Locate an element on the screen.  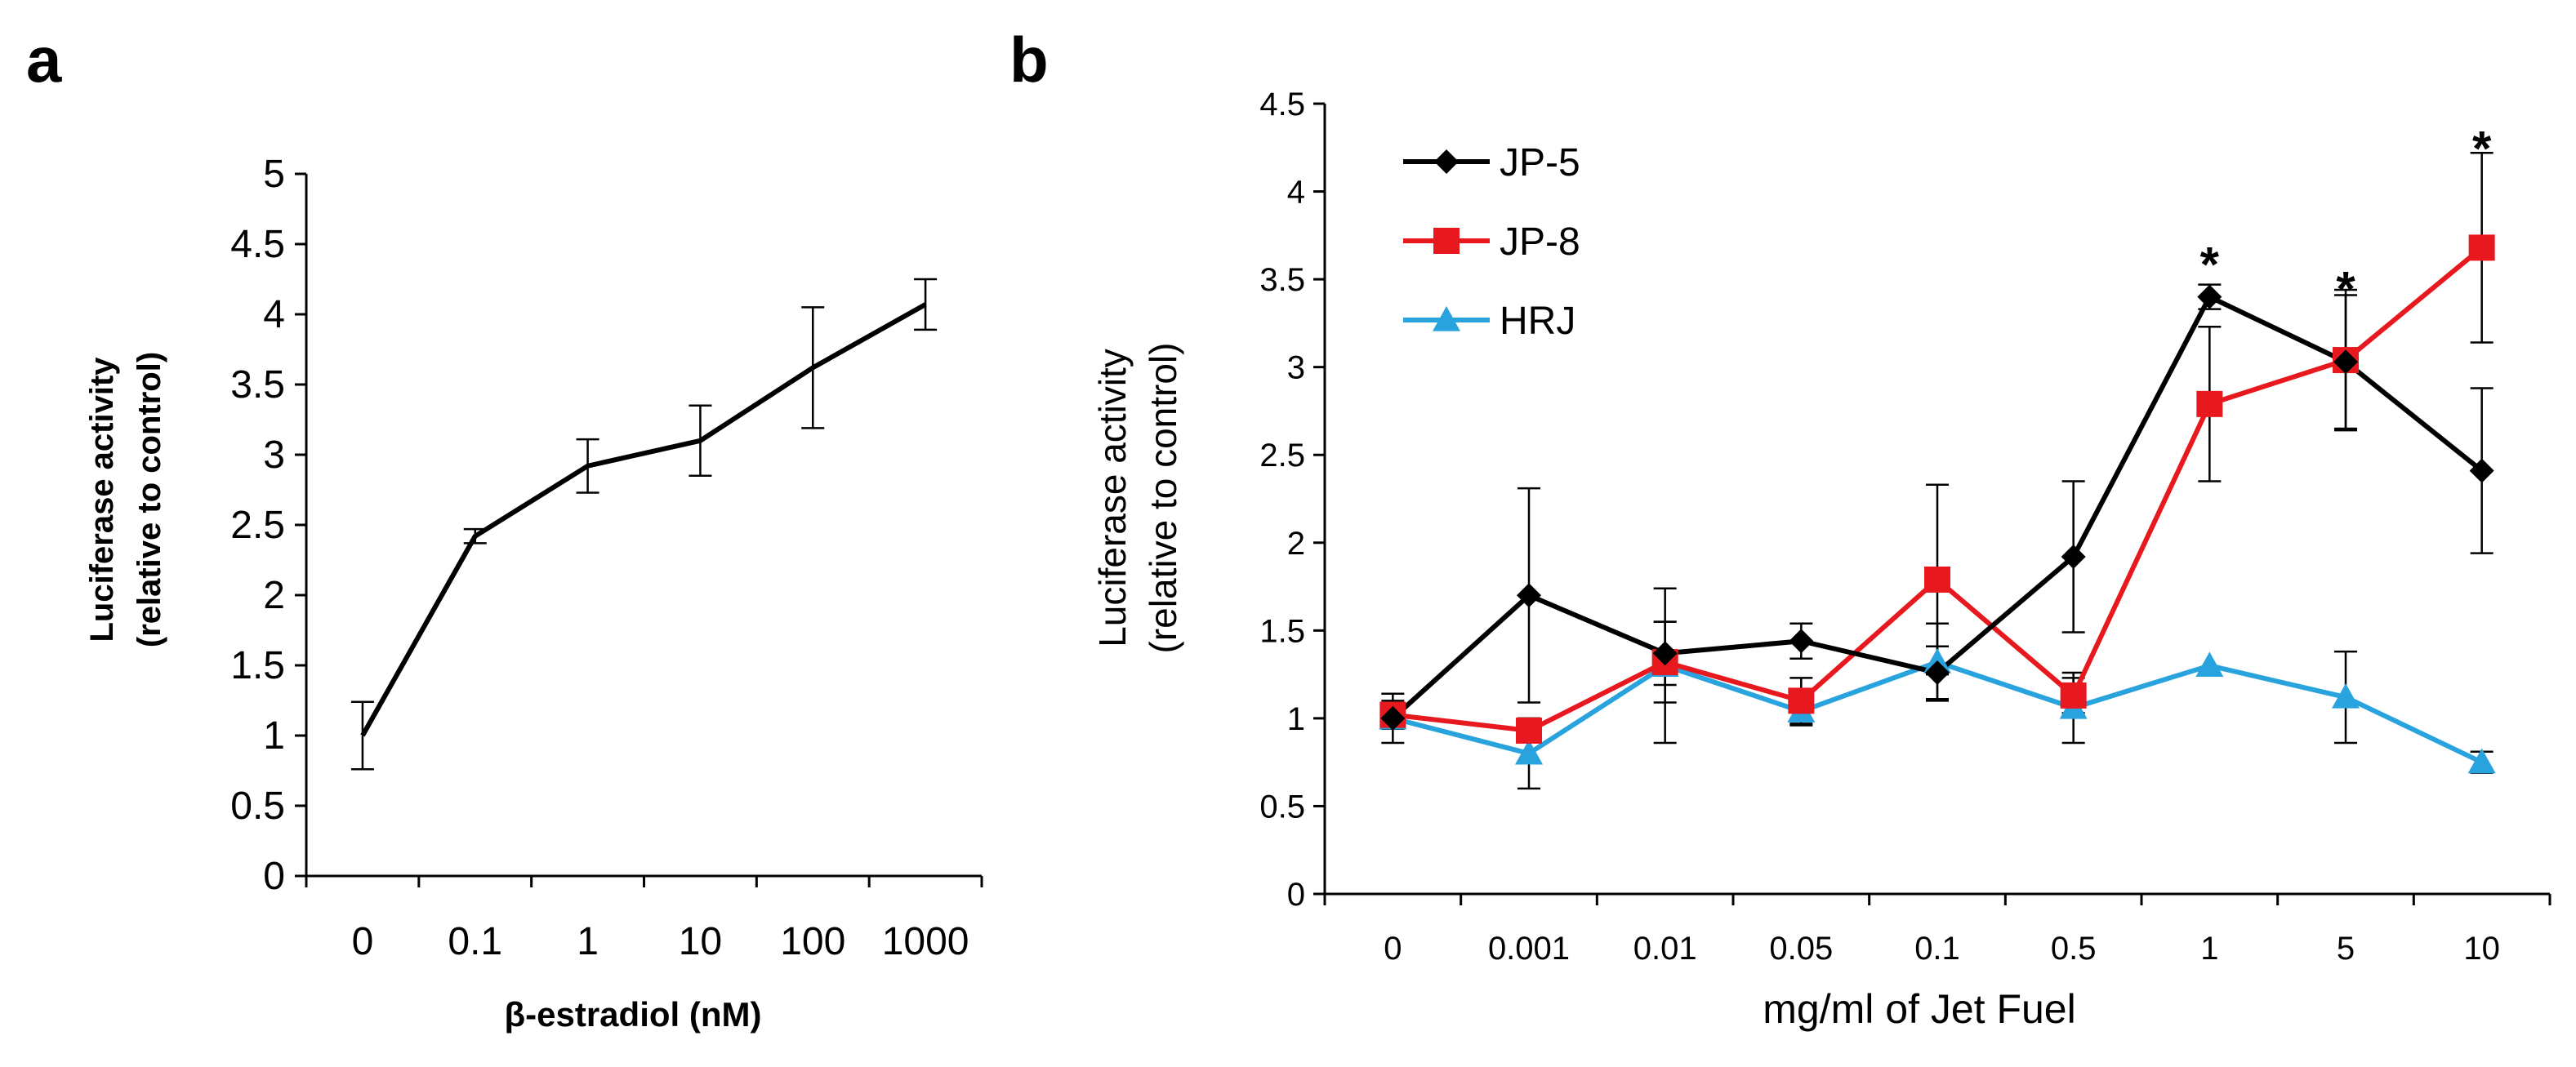
panel-a-x-tick-label: 0 is located at coordinates (363, 942).